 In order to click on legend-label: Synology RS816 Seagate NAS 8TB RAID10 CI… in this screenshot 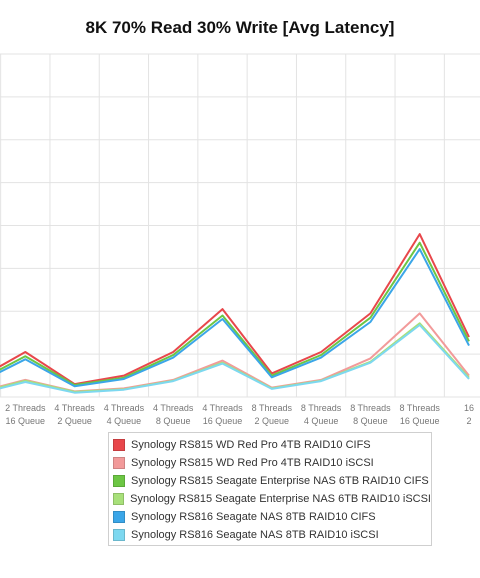, I will do `click(253, 517)`.